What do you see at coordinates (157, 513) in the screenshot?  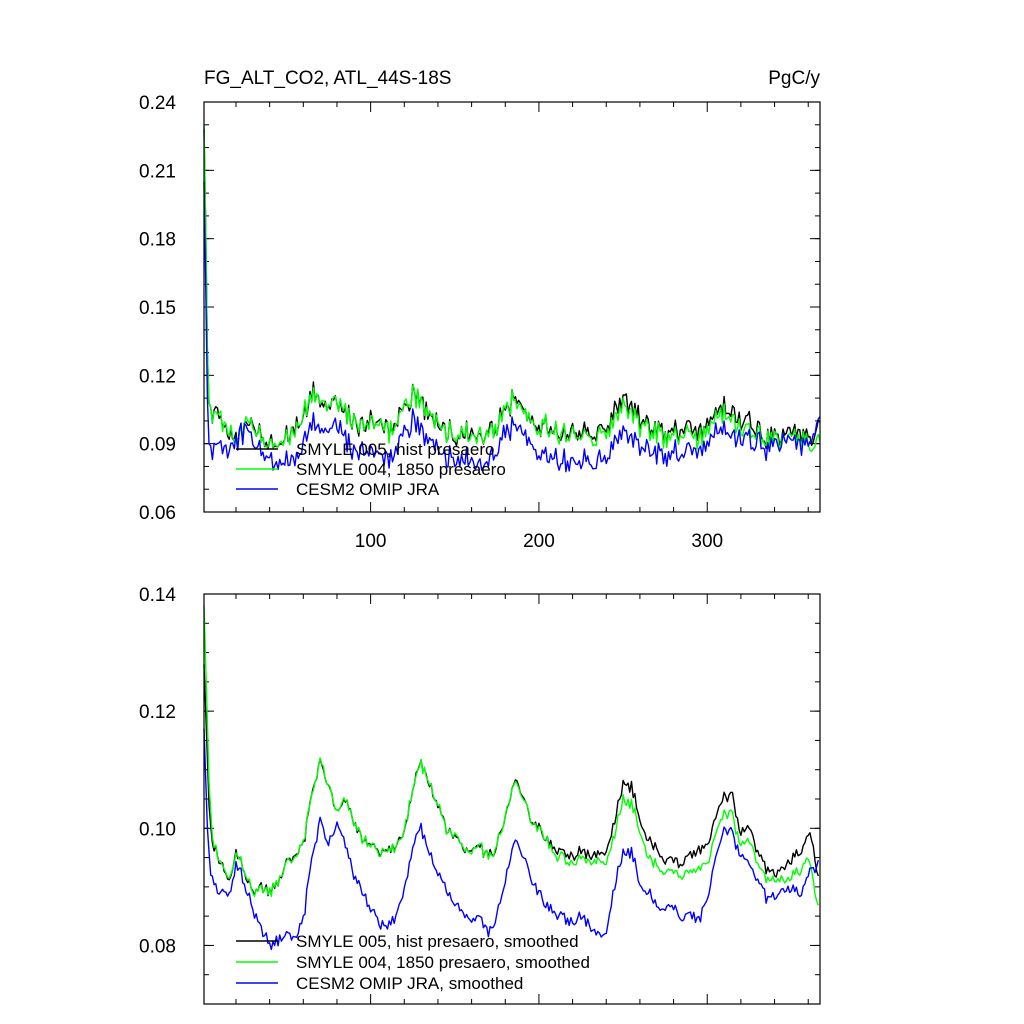 I see `y-tick-label: 0.06` at bounding box center [157, 513].